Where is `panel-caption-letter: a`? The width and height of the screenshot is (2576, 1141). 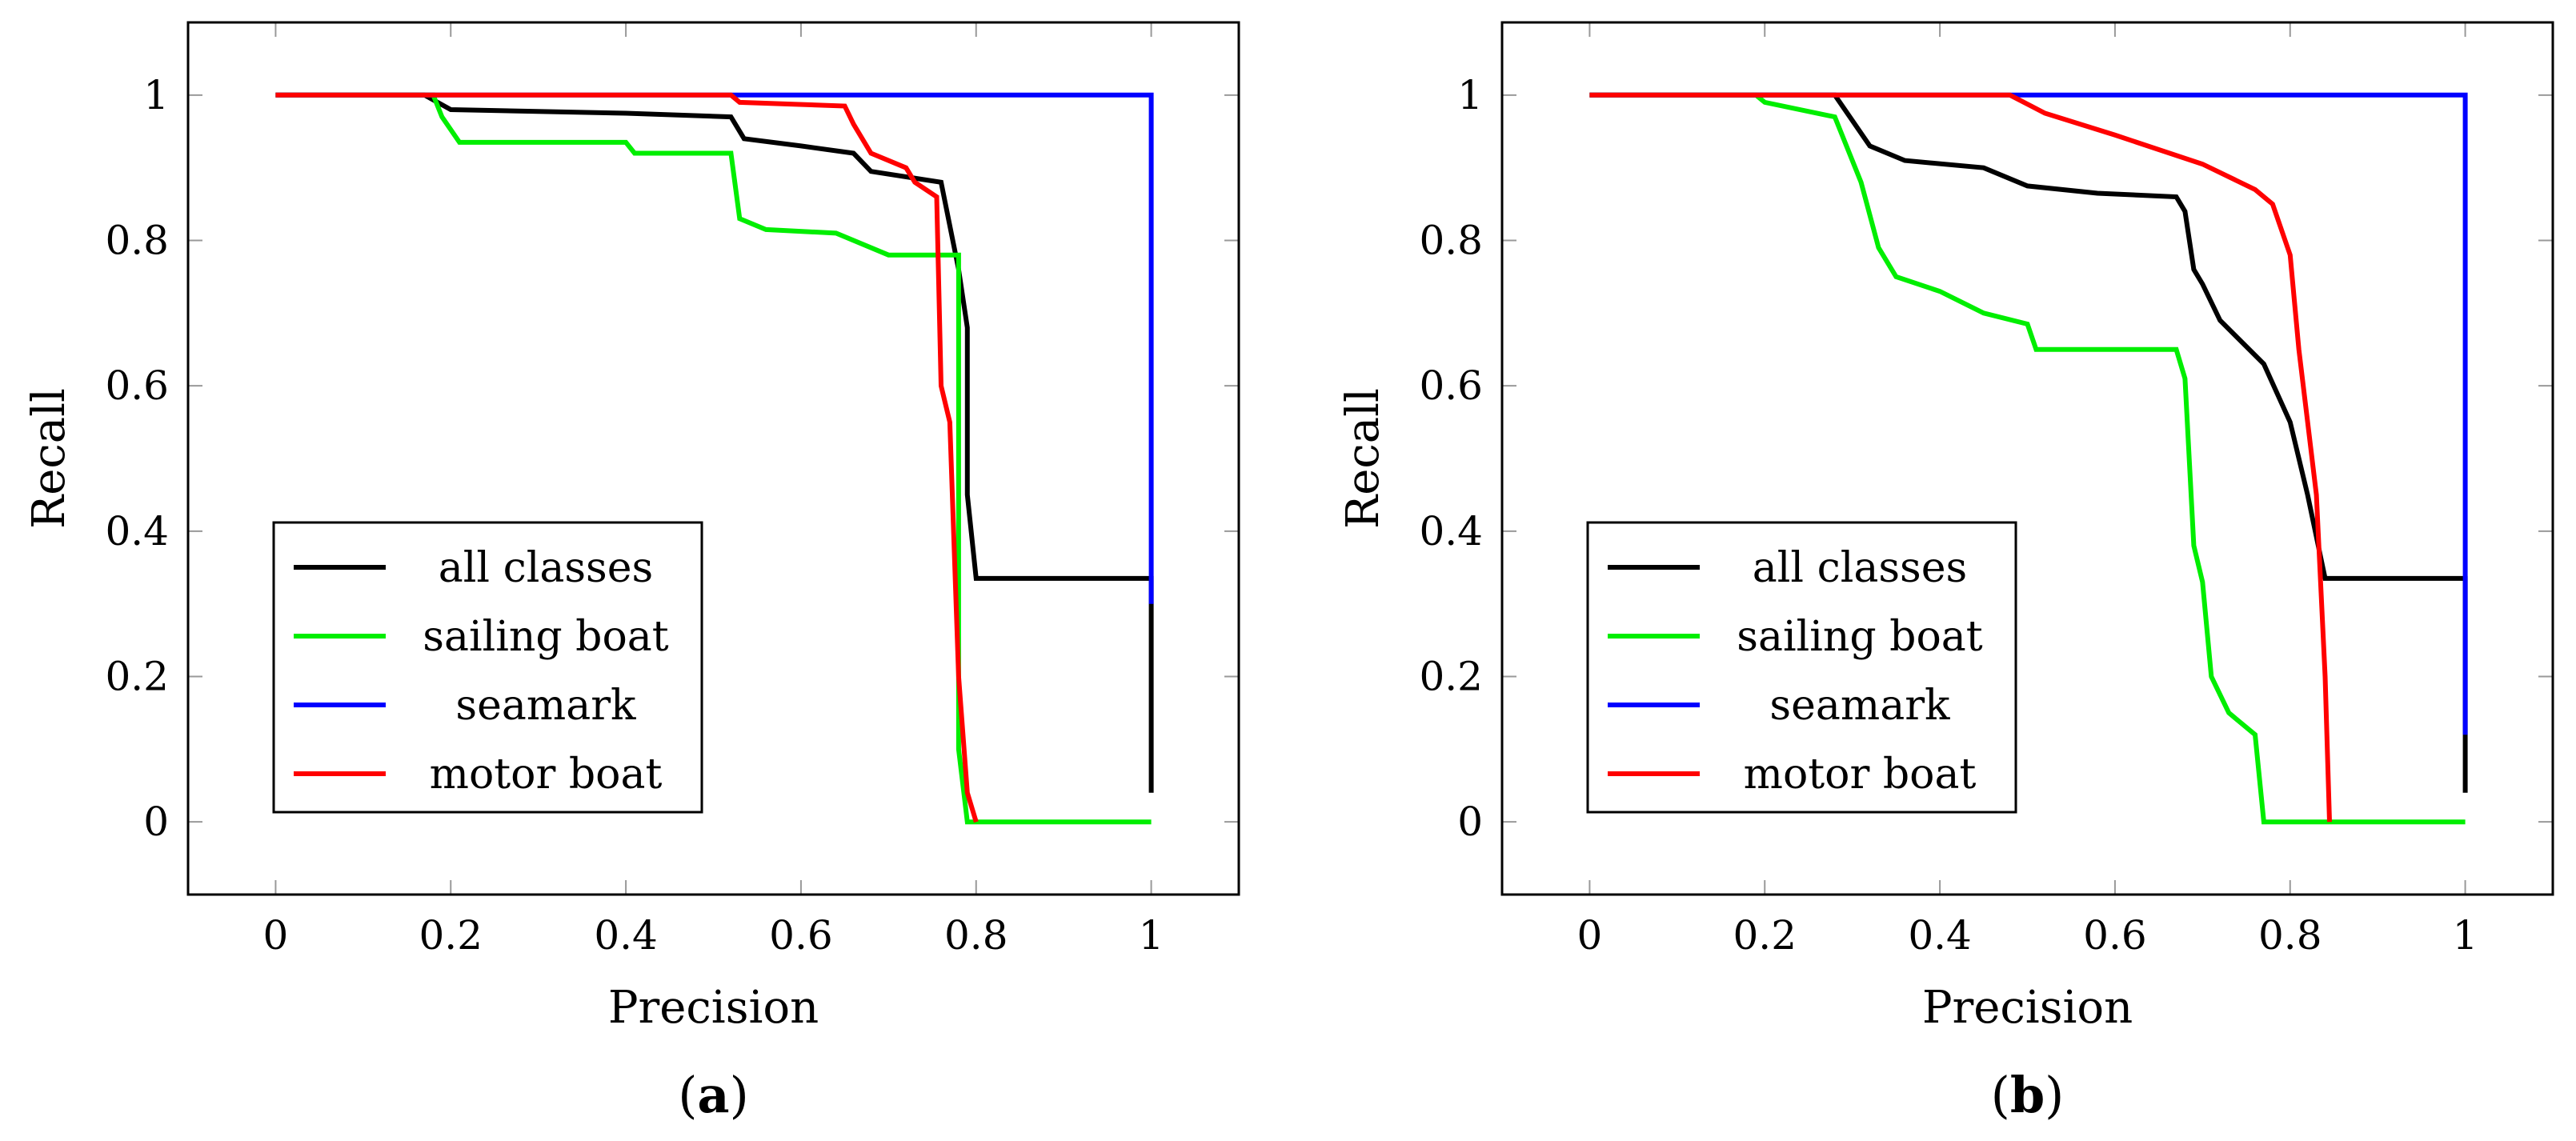
panel-caption-letter: a is located at coordinates (713, 1095).